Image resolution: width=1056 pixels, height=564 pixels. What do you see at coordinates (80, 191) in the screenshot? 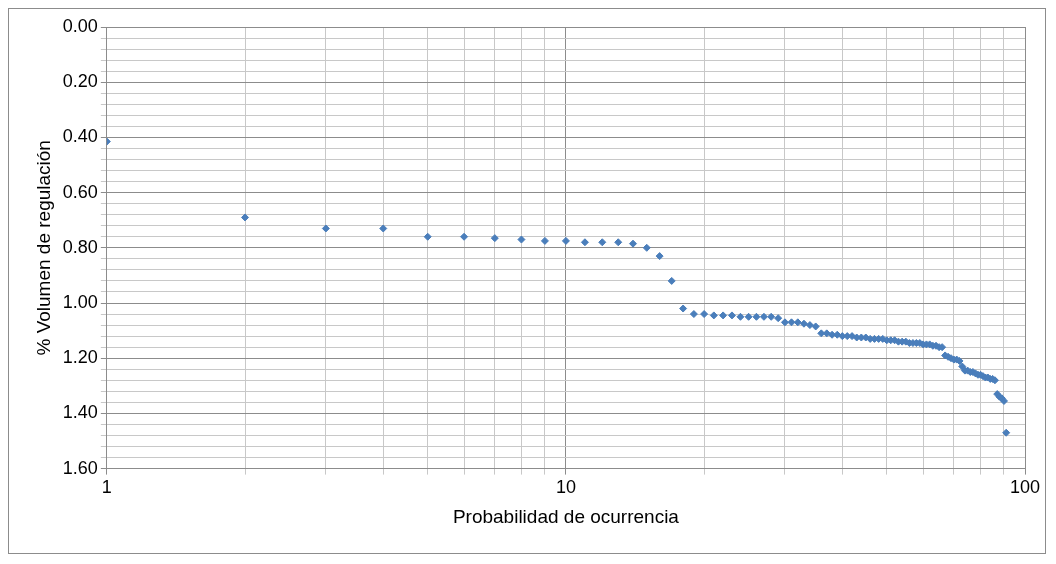
I see `y-tick-label: 0.60` at bounding box center [80, 191].